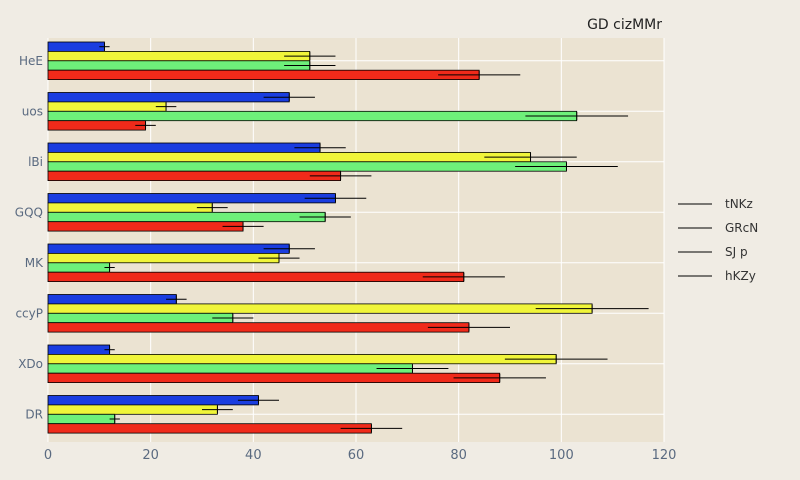 The width and height of the screenshot is (800, 480). What do you see at coordinates (32, 111) in the screenshot?
I see `y-tick-label: uos` at bounding box center [32, 111].